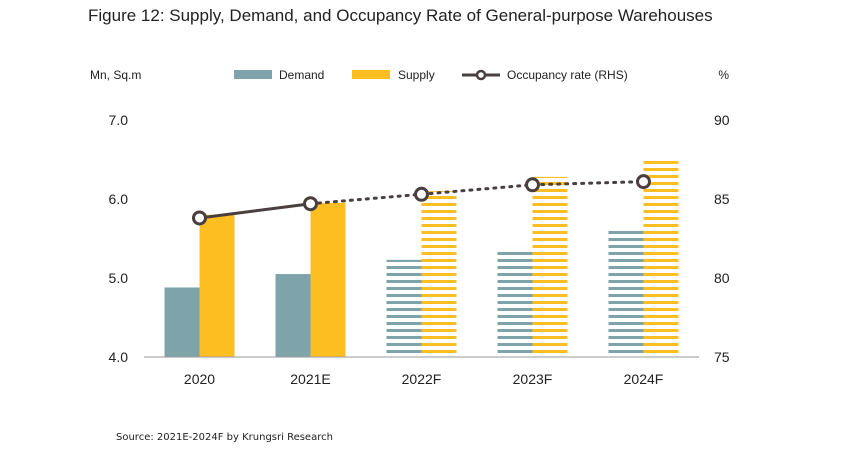 Image resolution: width=843 pixels, height=451 pixels. I want to click on y-tick-right: 80, so click(722, 278).